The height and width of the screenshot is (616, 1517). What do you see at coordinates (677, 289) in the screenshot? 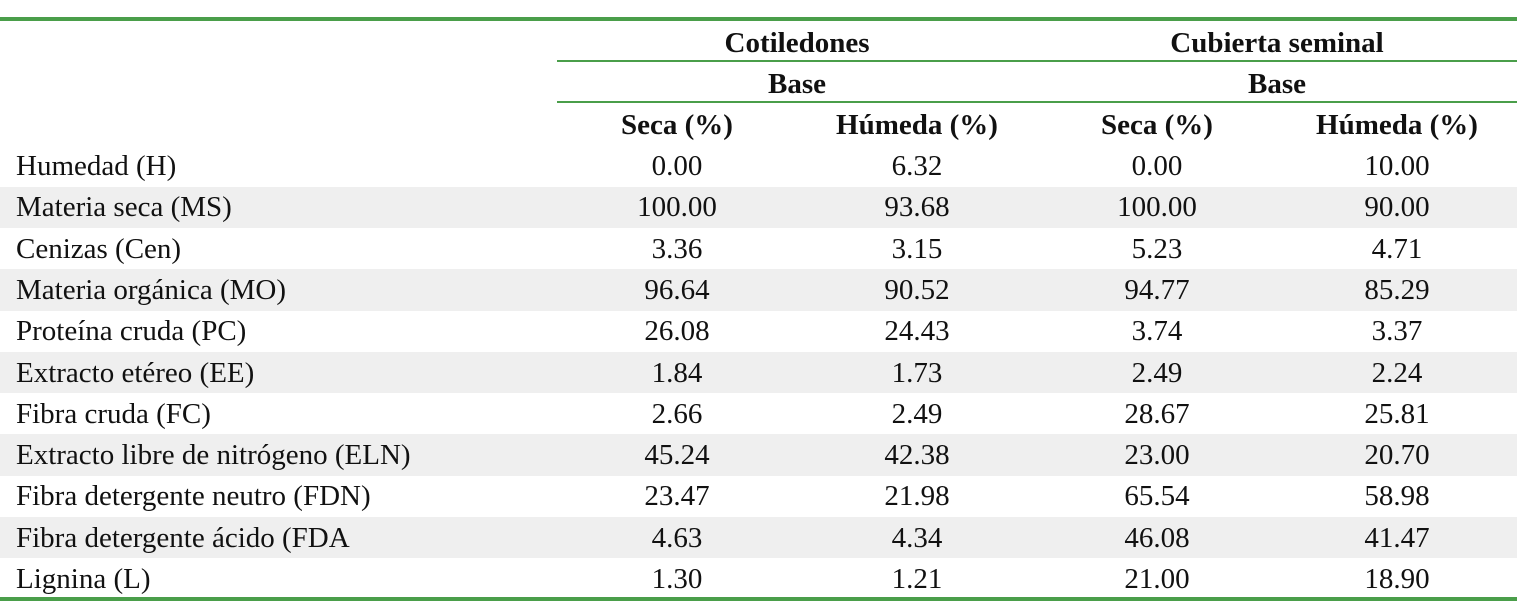
I see `cell-value: 96.64` at bounding box center [677, 289].